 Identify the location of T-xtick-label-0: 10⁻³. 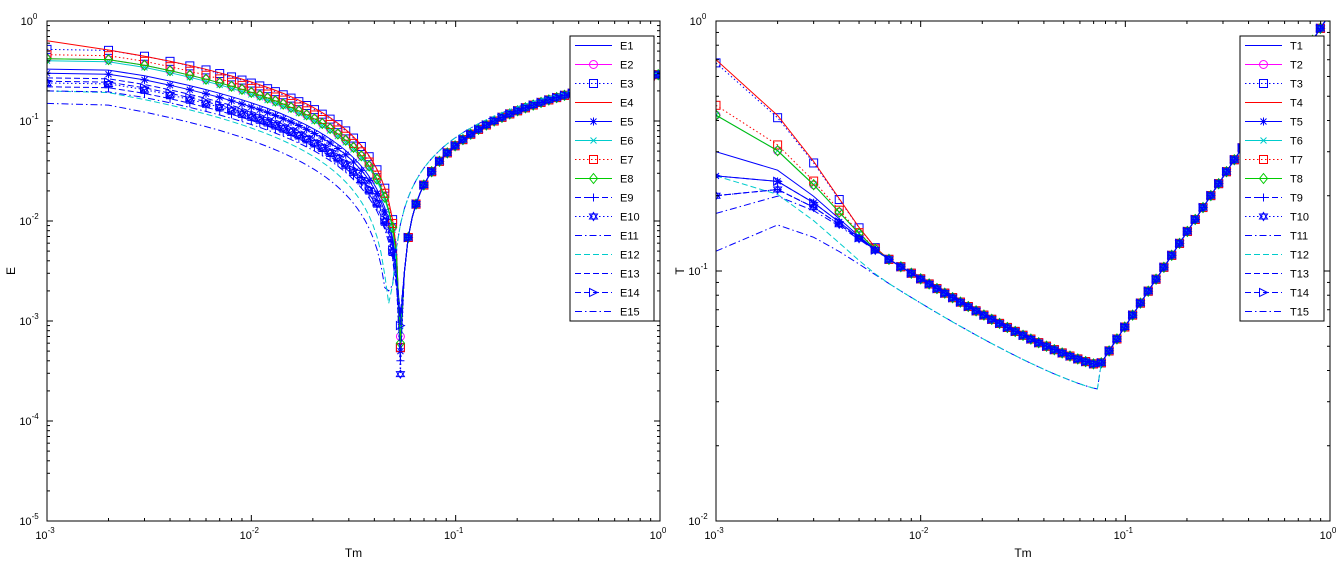
(714, 534).